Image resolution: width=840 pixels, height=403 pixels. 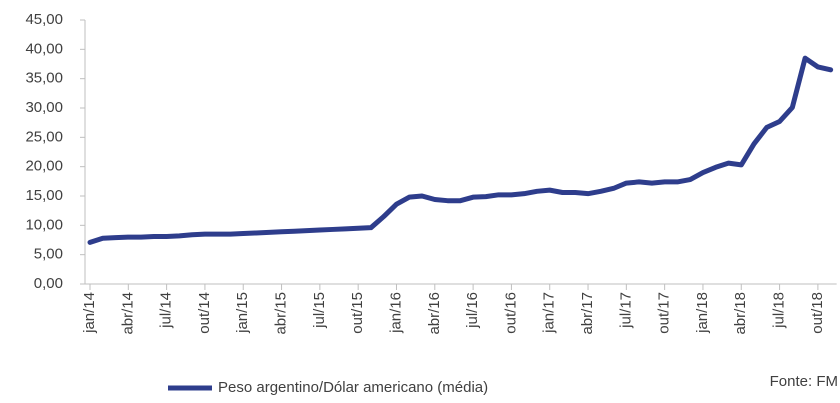 I want to click on legend-label: Peso argentino/Dólar americano (média), so click(x=353, y=387).